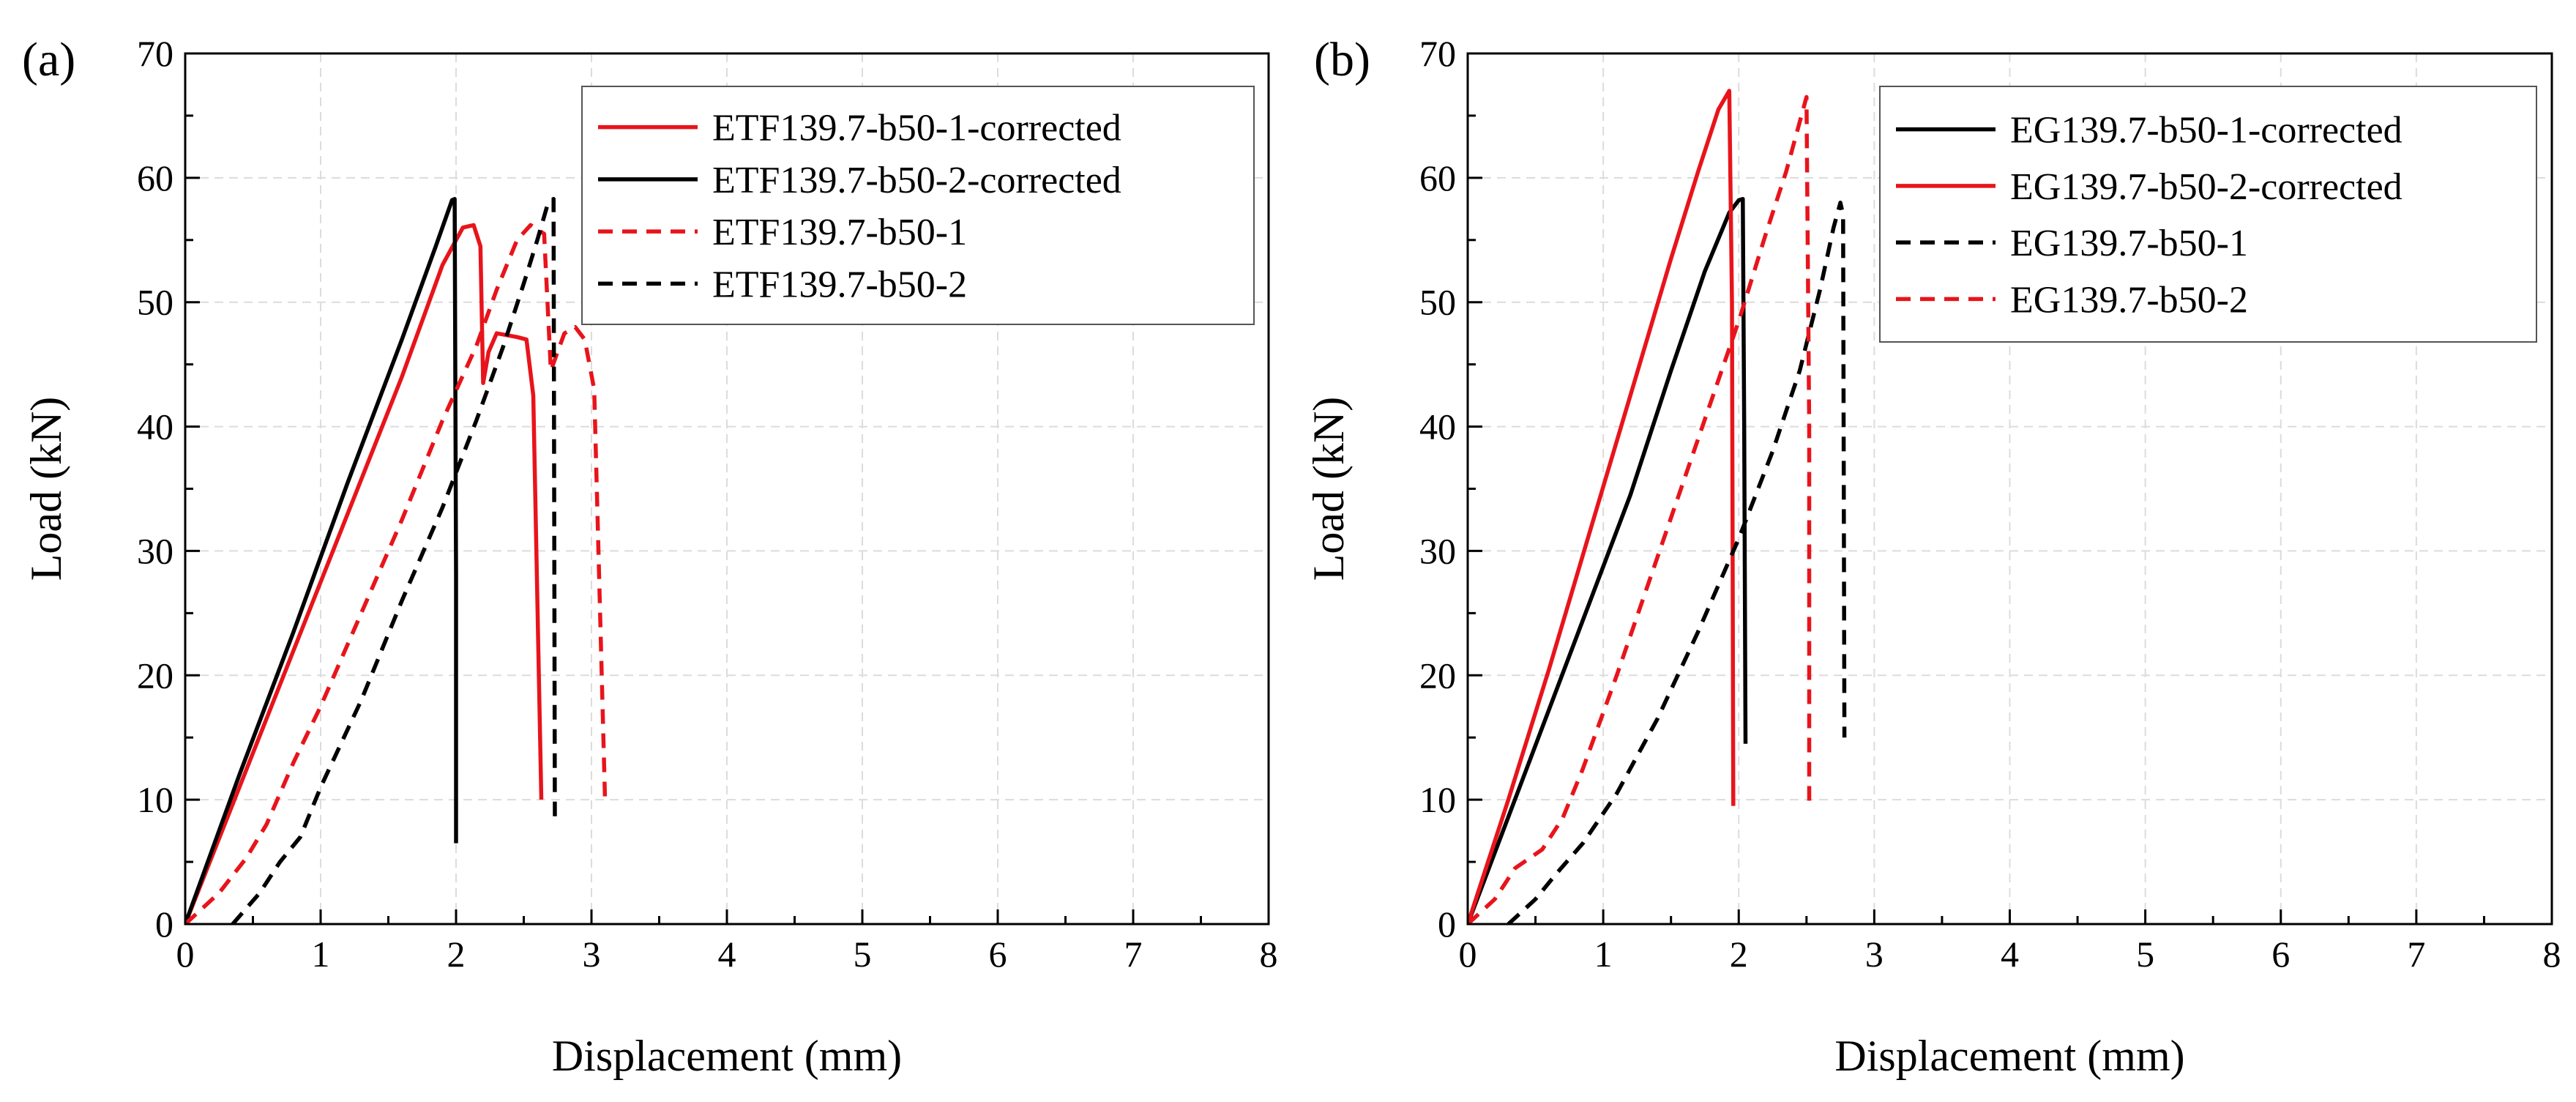 The image size is (2576, 1102). What do you see at coordinates (2206, 131) in the screenshot?
I see `legend-label: EG139.7-b50-1-corrected` at bounding box center [2206, 131].